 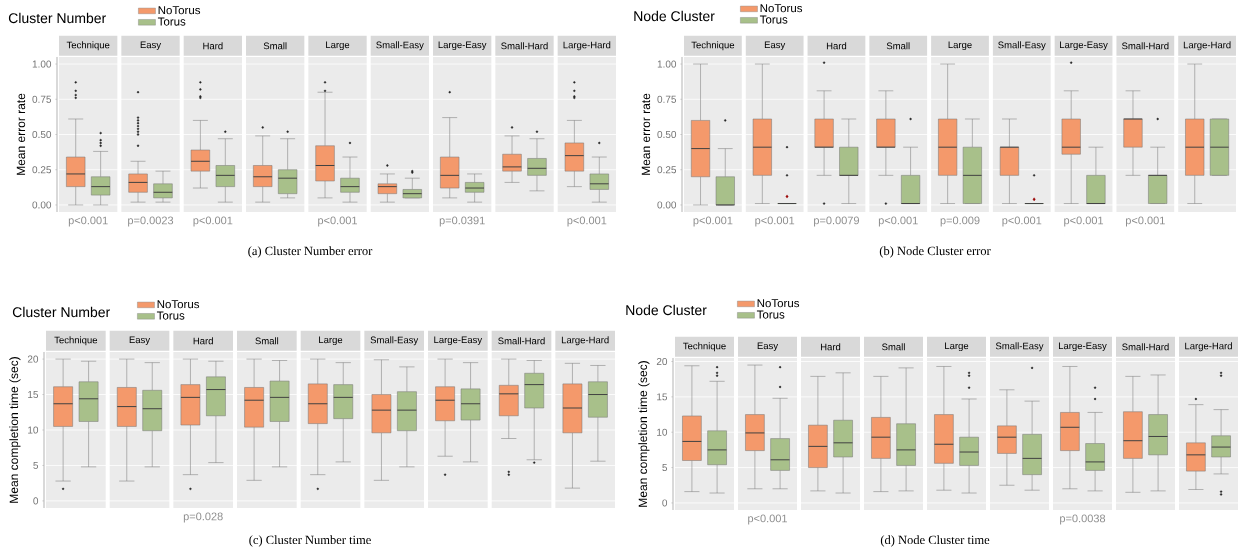 What do you see at coordinates (310, 252) in the screenshot?
I see `text: (a) Cluster Number error` at bounding box center [310, 252].